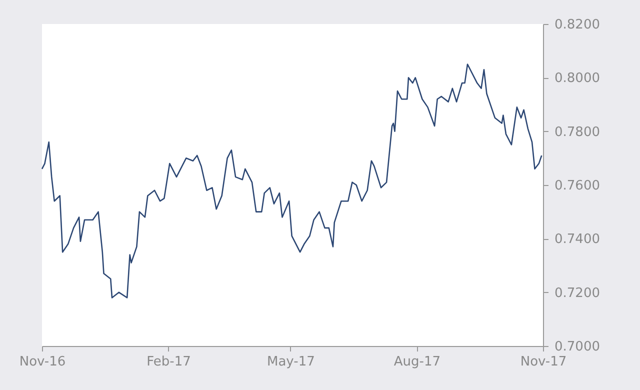  What do you see at coordinates (577, 132) in the screenshot?
I see `y-tick-label: 0.7800` at bounding box center [577, 132].